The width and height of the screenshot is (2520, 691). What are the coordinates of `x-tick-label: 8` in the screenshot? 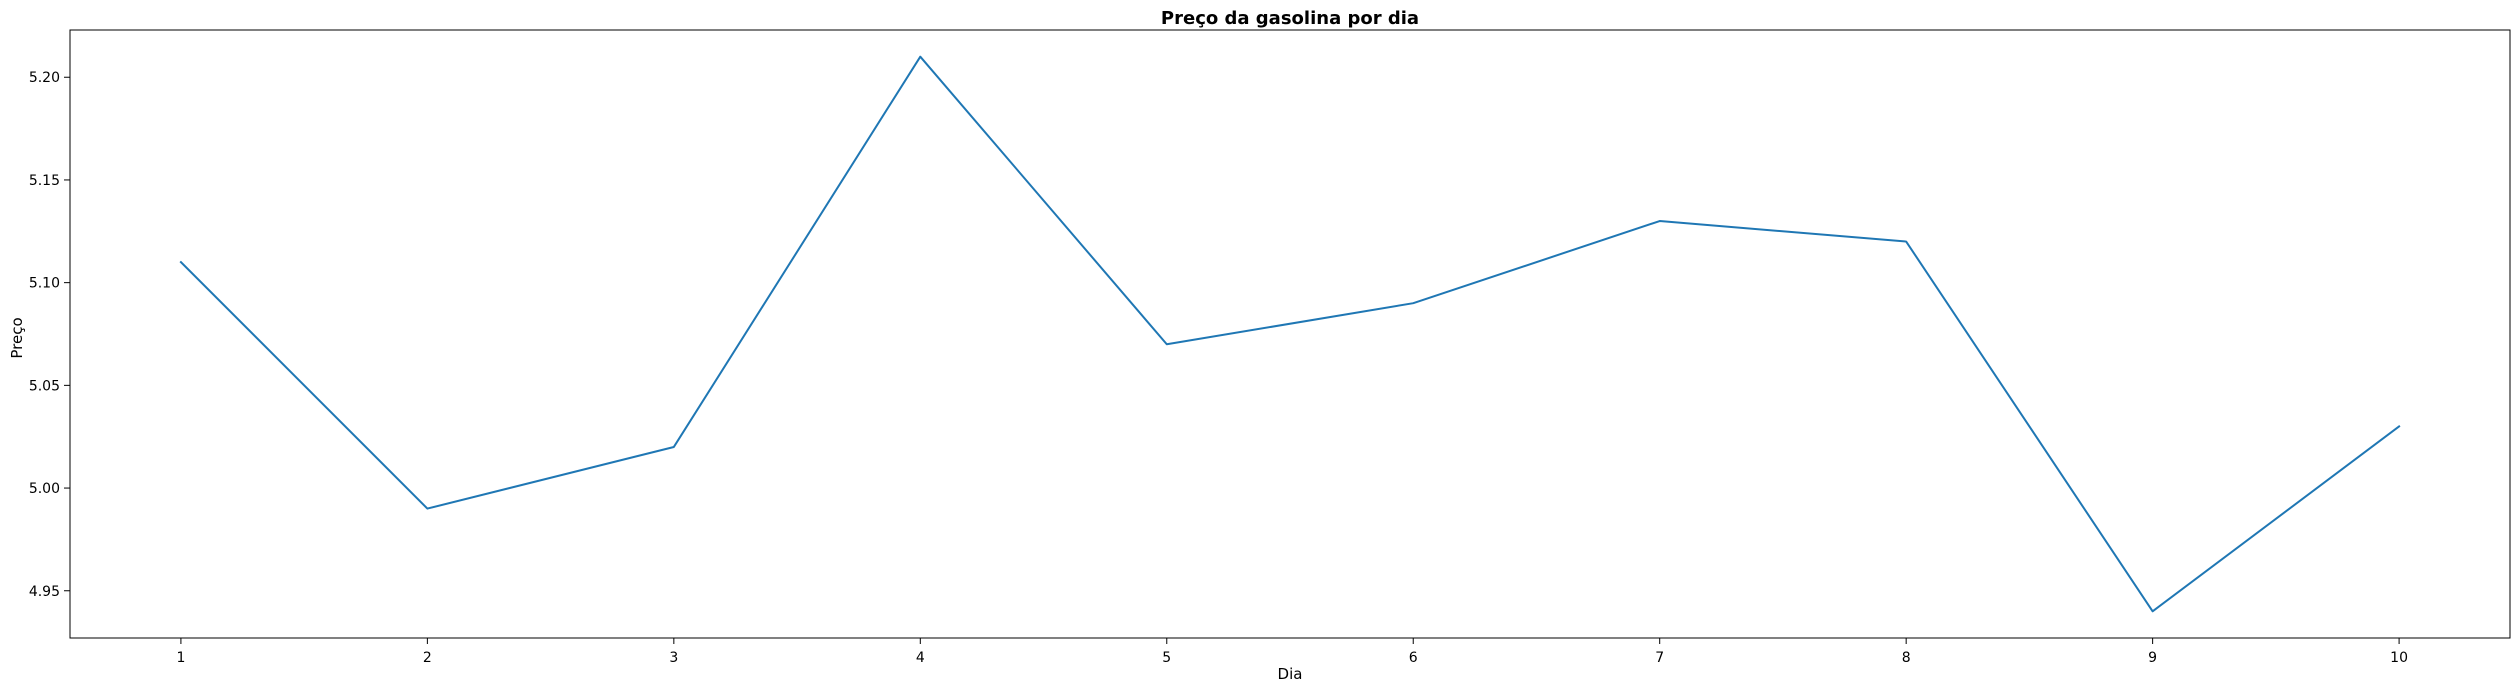 It's located at (1906, 658).